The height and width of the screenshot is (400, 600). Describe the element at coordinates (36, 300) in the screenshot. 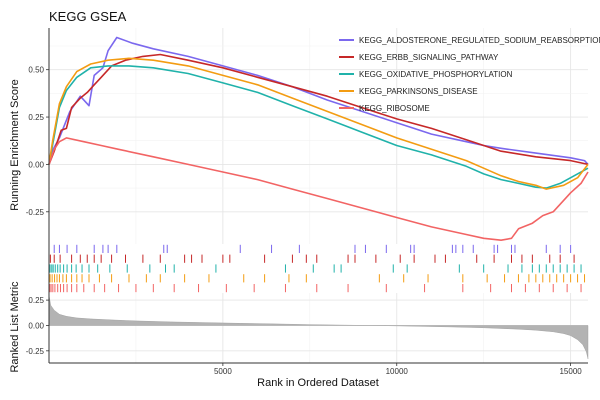

I see `bottom-y-tick-label: 0.25` at that location.